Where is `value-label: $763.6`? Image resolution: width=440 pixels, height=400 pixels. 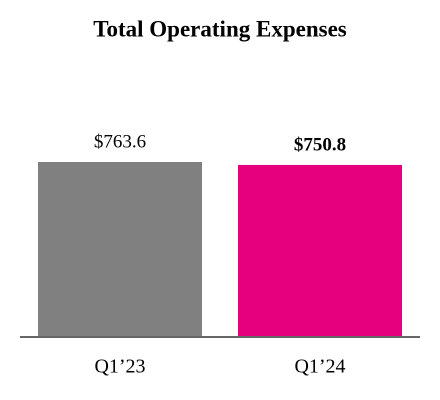 value-label: $763.6 is located at coordinates (120, 141).